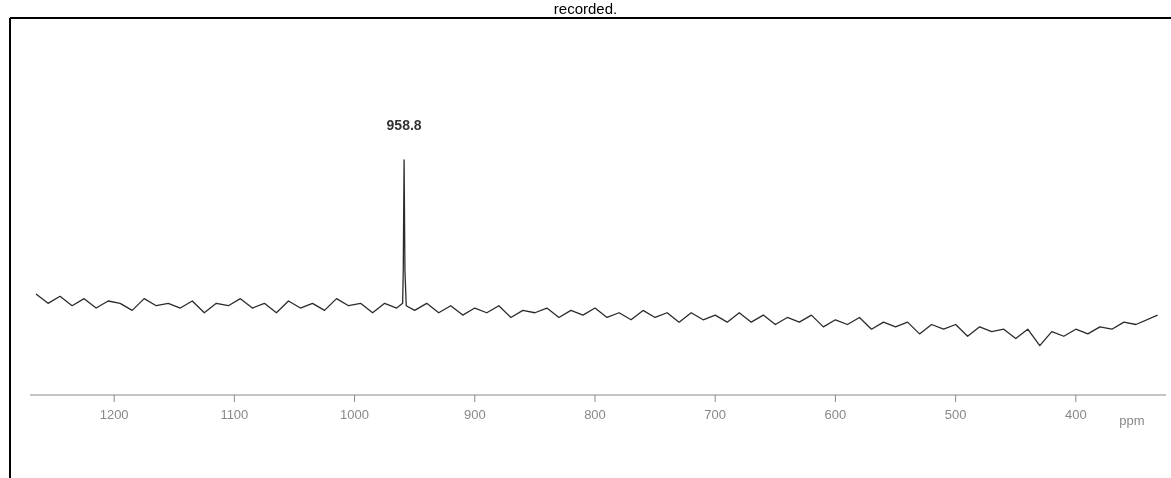 The height and width of the screenshot is (478, 1171). What do you see at coordinates (1132, 420) in the screenshot?
I see `x-axis-title: ppm` at bounding box center [1132, 420].